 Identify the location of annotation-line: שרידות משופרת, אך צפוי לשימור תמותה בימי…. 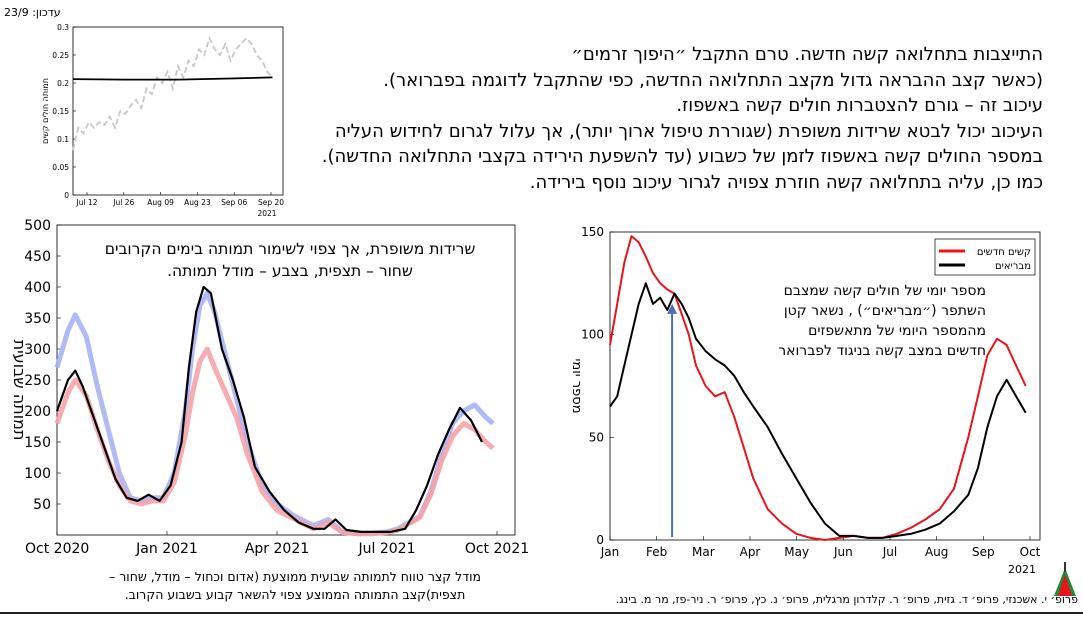
(290, 249).